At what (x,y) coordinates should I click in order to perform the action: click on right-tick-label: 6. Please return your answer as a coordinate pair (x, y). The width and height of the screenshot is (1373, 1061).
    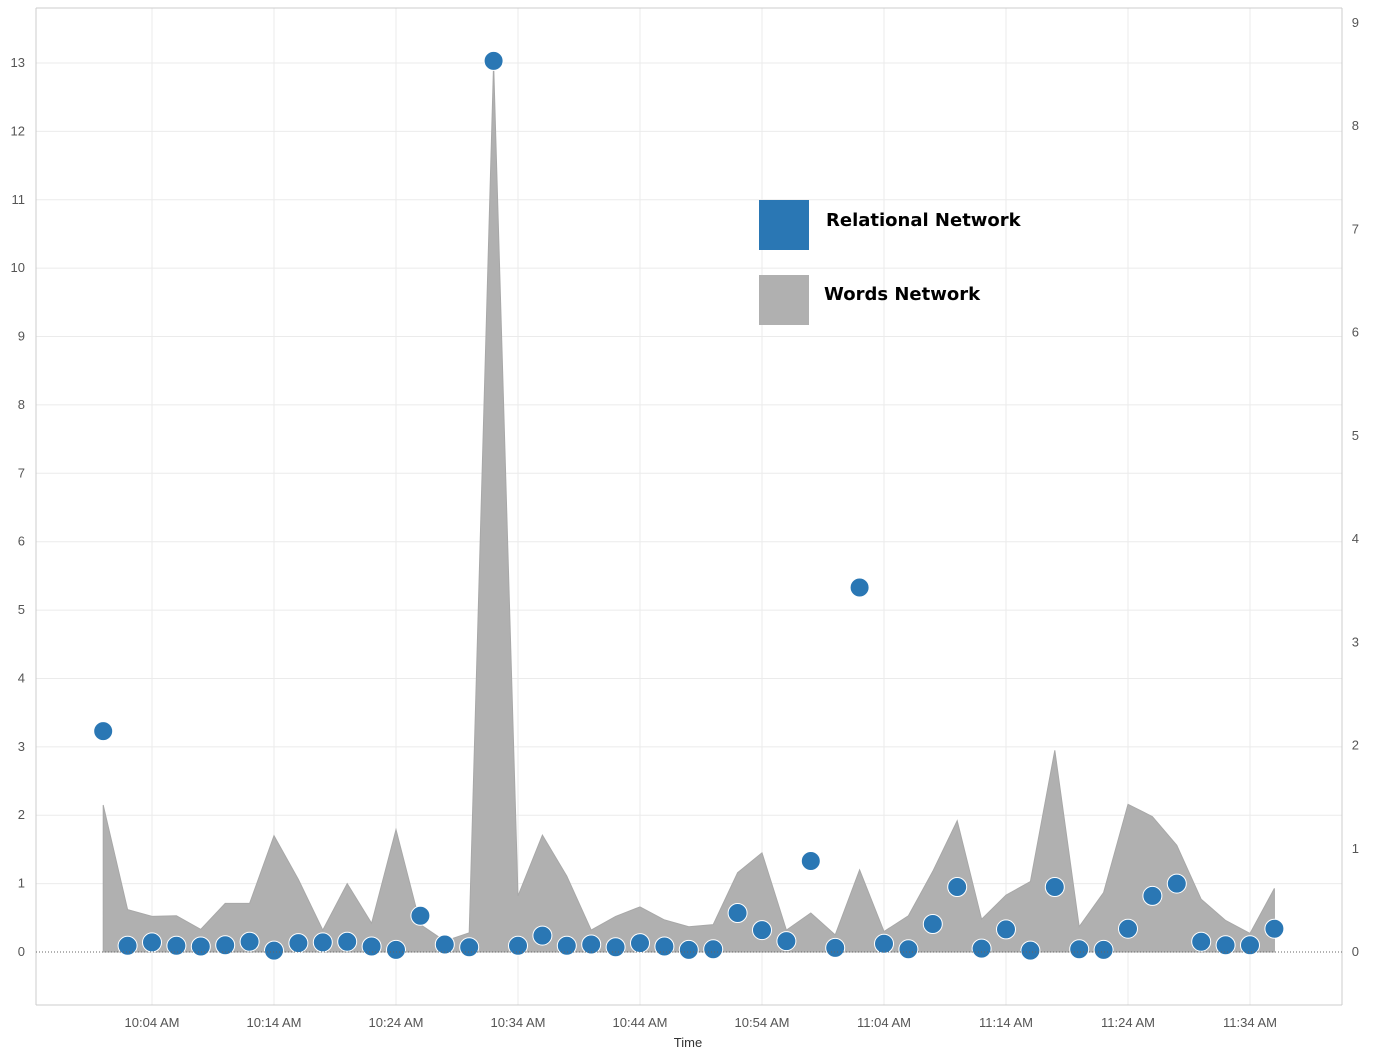
    Looking at the image, I should click on (1355, 332).